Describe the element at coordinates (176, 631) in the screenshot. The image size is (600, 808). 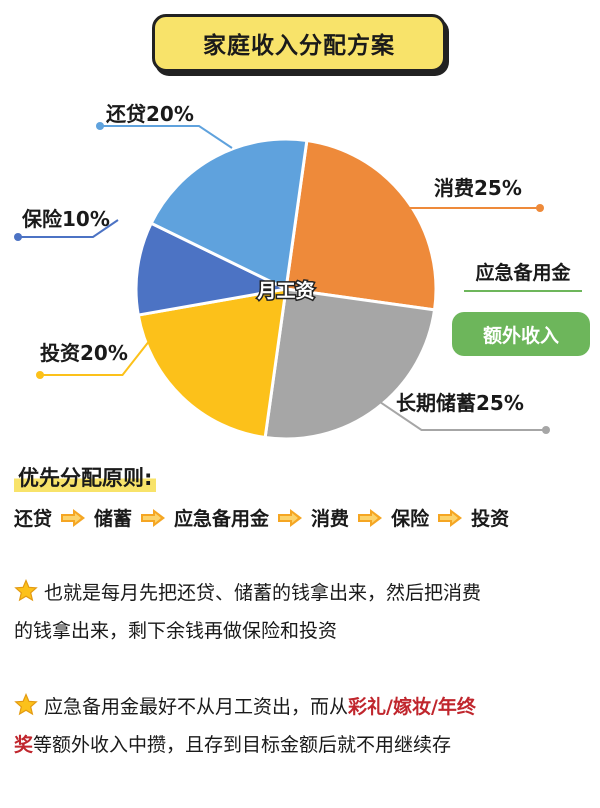
I see `note-1-line-2: 的钱拿出来，剩下余钱再做保险和投资` at that location.